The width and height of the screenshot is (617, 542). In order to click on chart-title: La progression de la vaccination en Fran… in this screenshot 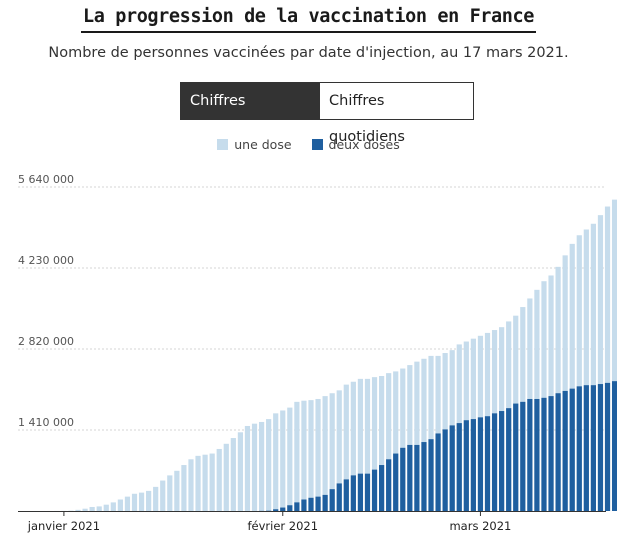, I will do `click(308, 19)`.